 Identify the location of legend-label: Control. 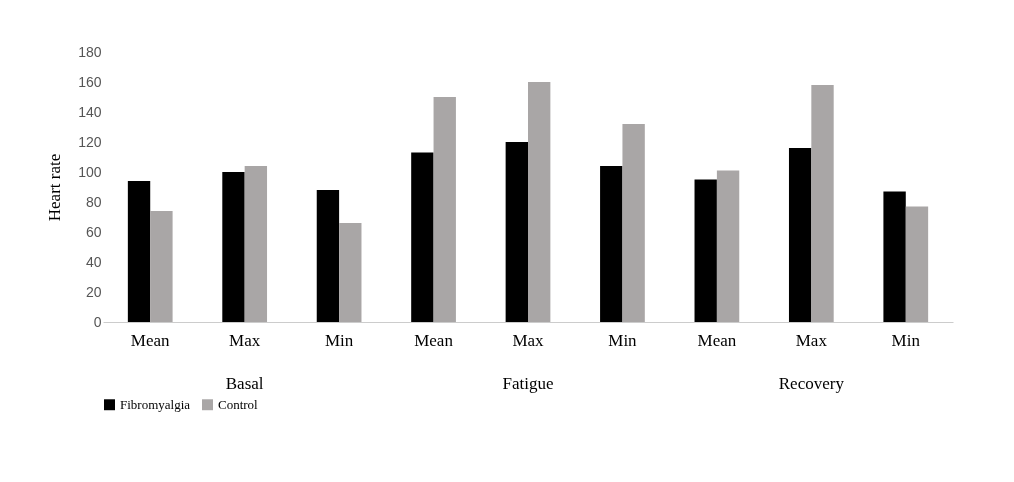
(238, 404).